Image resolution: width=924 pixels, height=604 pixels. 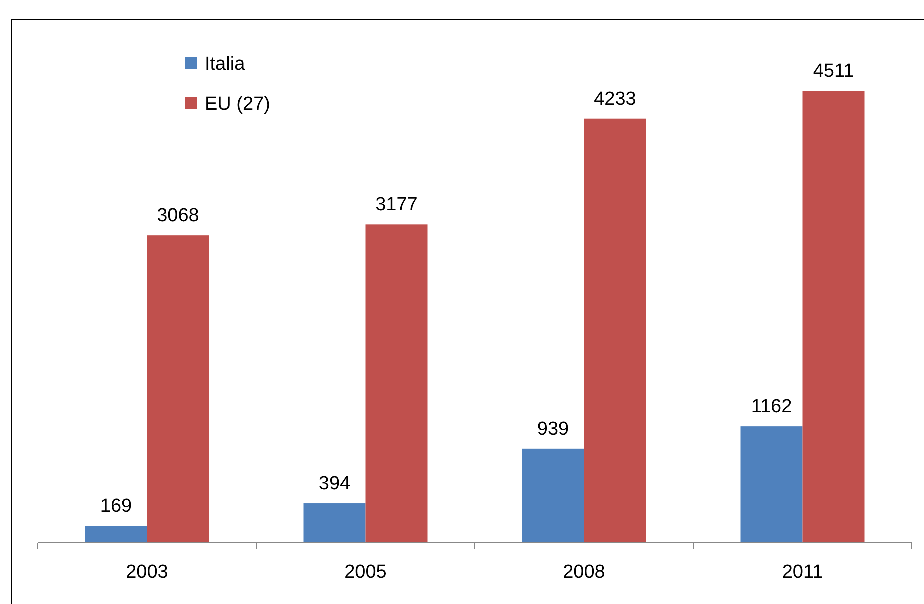 I want to click on data-label: 394, so click(x=335, y=484).